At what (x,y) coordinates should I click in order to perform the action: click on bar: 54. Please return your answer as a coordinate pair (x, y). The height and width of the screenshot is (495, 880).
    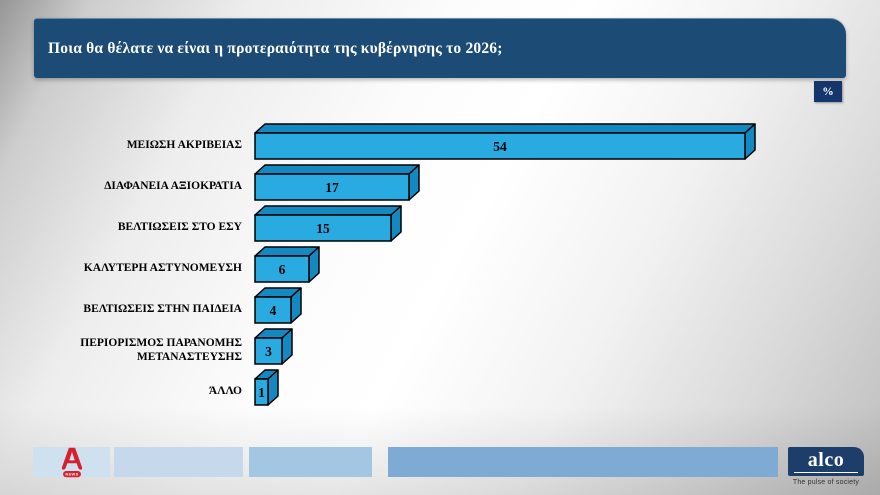
    Looking at the image, I should click on (505, 141).